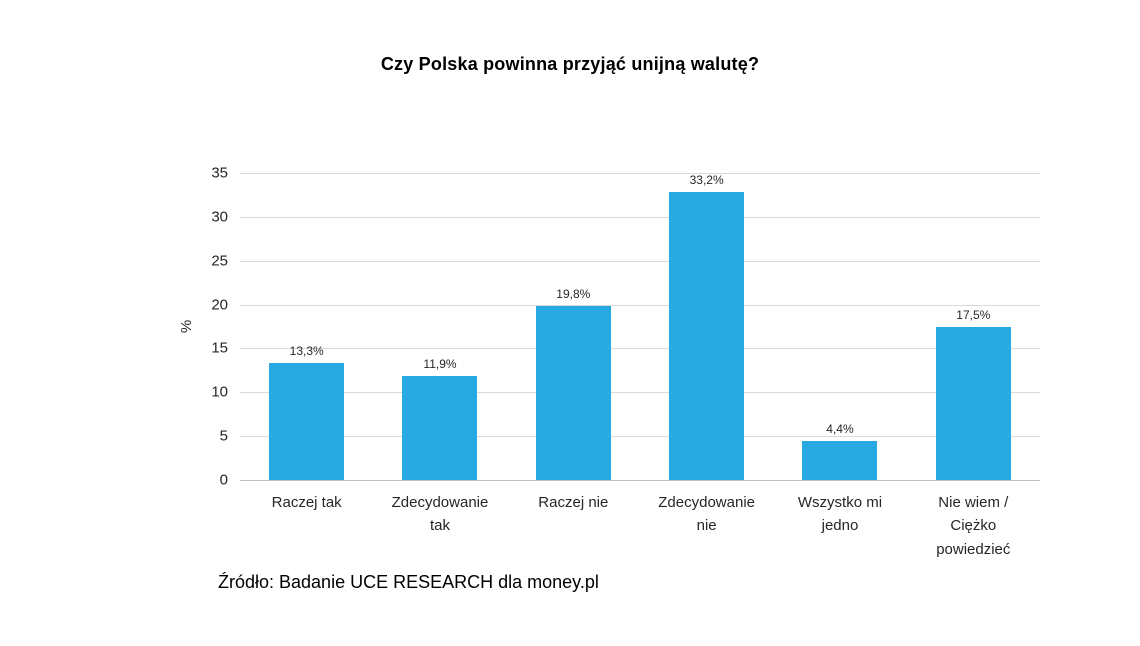 This screenshot has height=646, width=1140. I want to click on x-label-cell: Zdecydowanie nie, so click(706, 526).